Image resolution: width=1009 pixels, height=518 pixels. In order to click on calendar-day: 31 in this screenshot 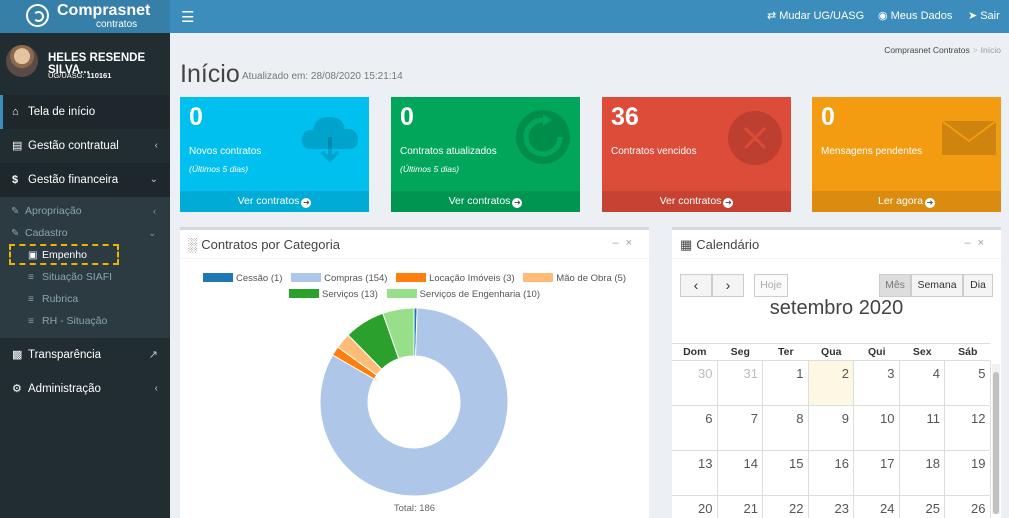, I will do `click(740, 383)`.